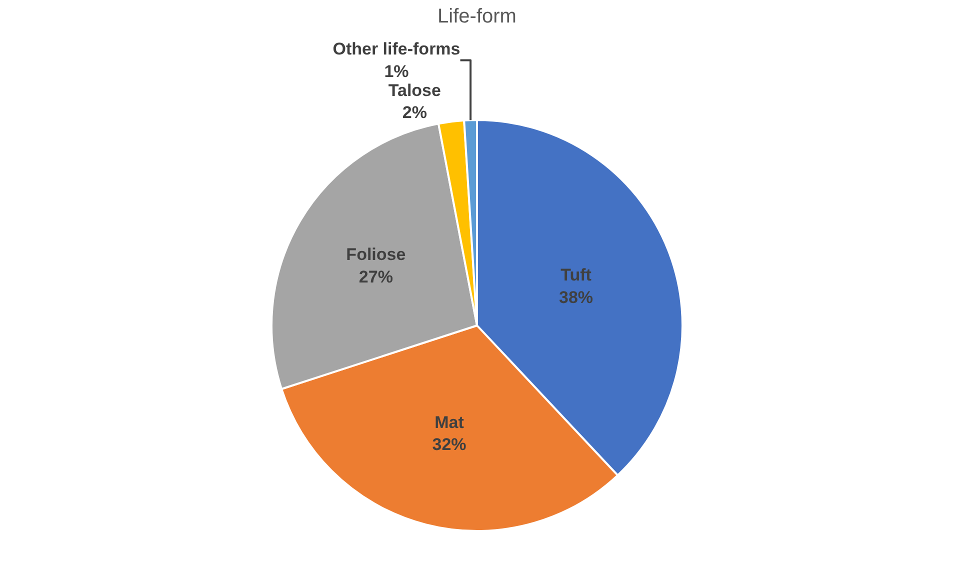 This screenshot has width=954, height=581. What do you see at coordinates (414, 112) in the screenshot?
I see `data-label: 2%` at bounding box center [414, 112].